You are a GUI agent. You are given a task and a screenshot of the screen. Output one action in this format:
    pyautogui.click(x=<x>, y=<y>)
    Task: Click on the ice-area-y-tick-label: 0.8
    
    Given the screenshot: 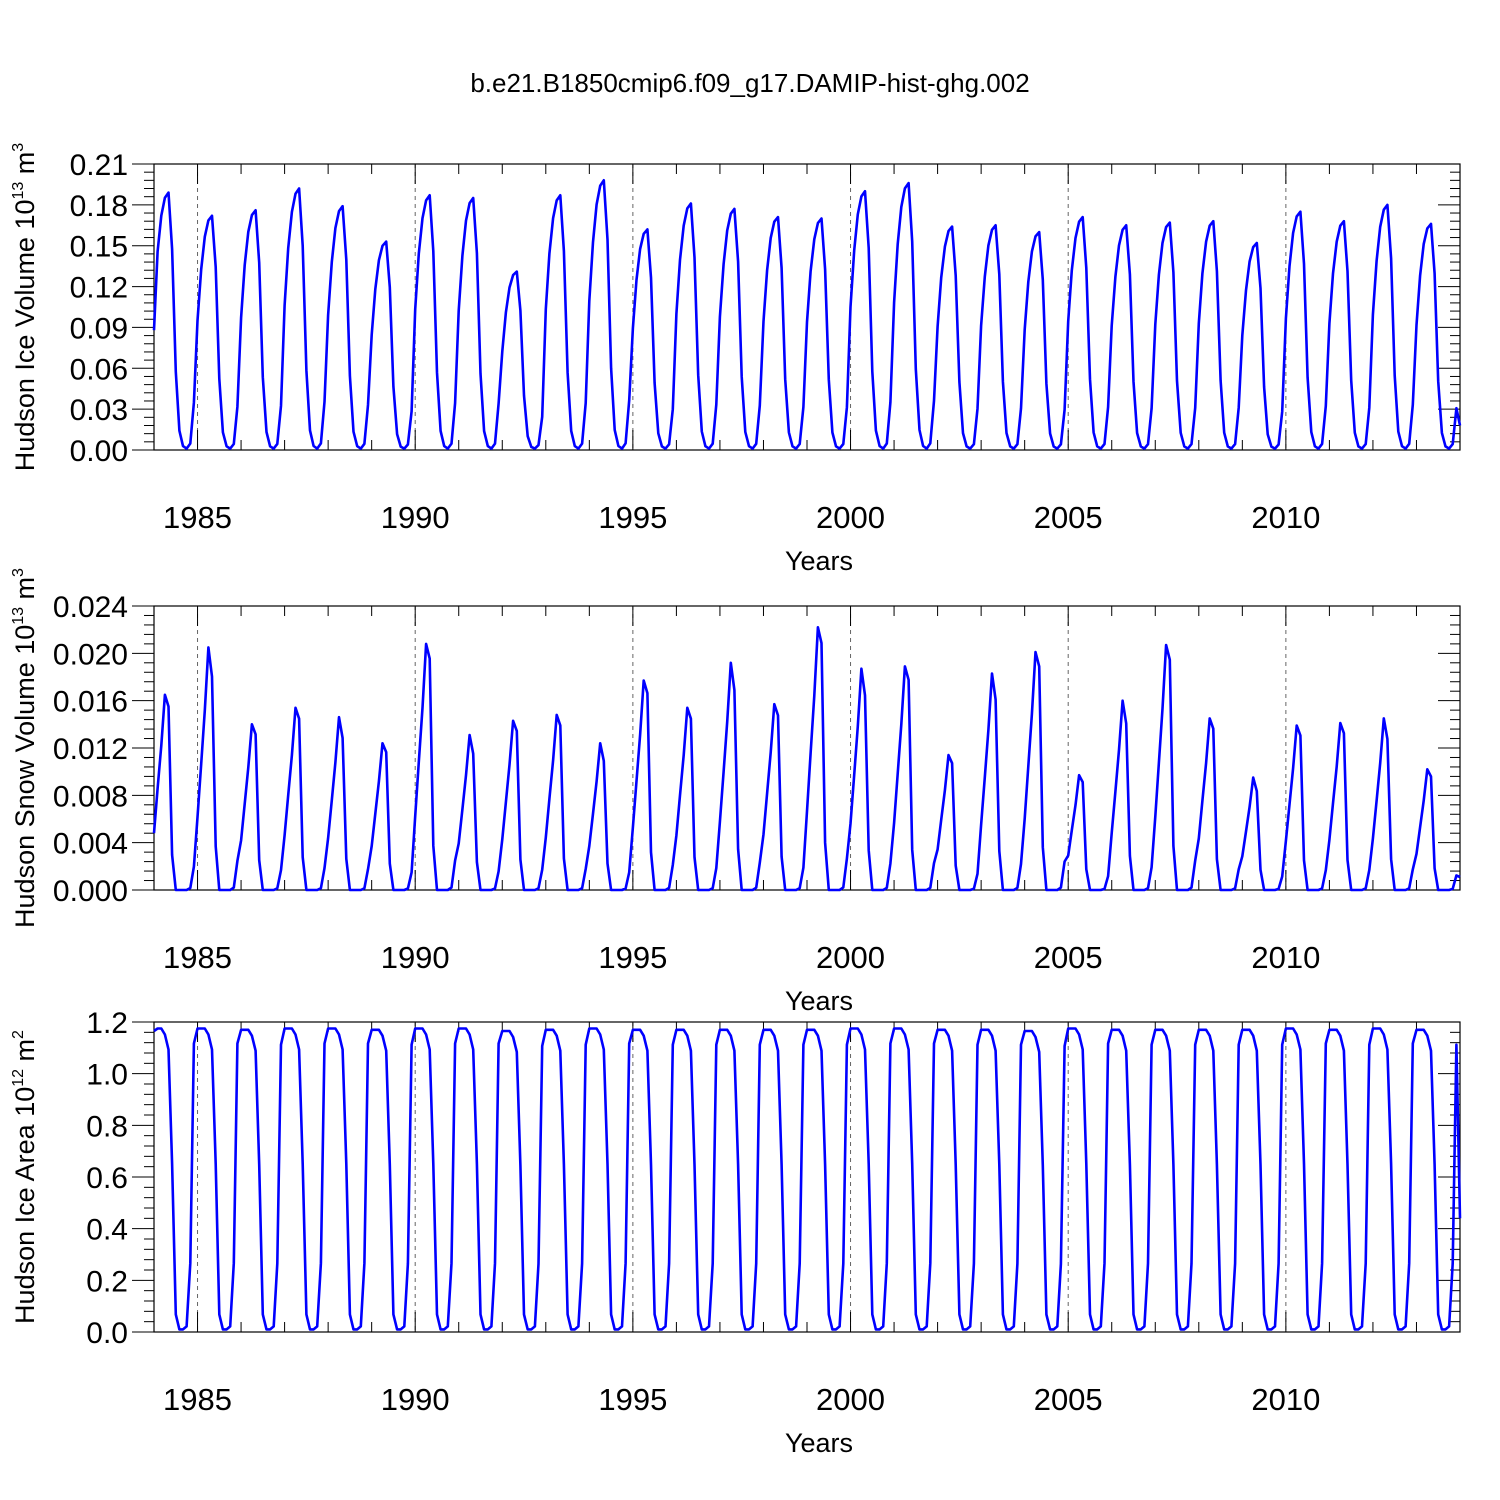 What is the action you would take?
    pyautogui.click(x=107, y=1126)
    